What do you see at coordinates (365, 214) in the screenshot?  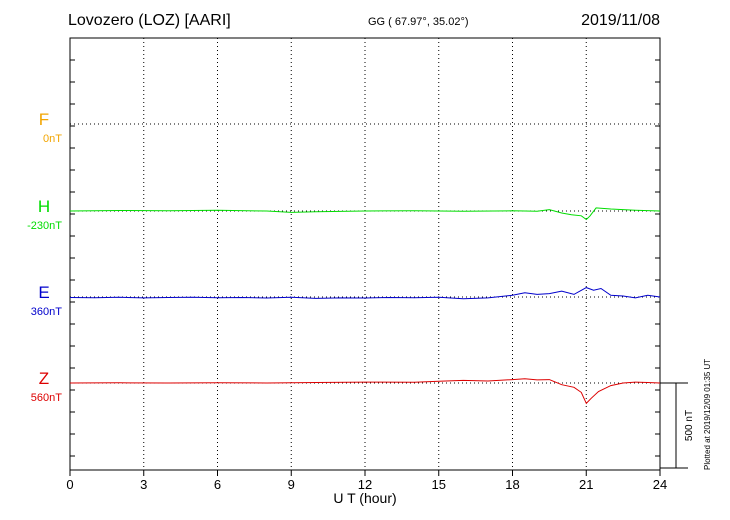 I see `series-line-H` at bounding box center [365, 214].